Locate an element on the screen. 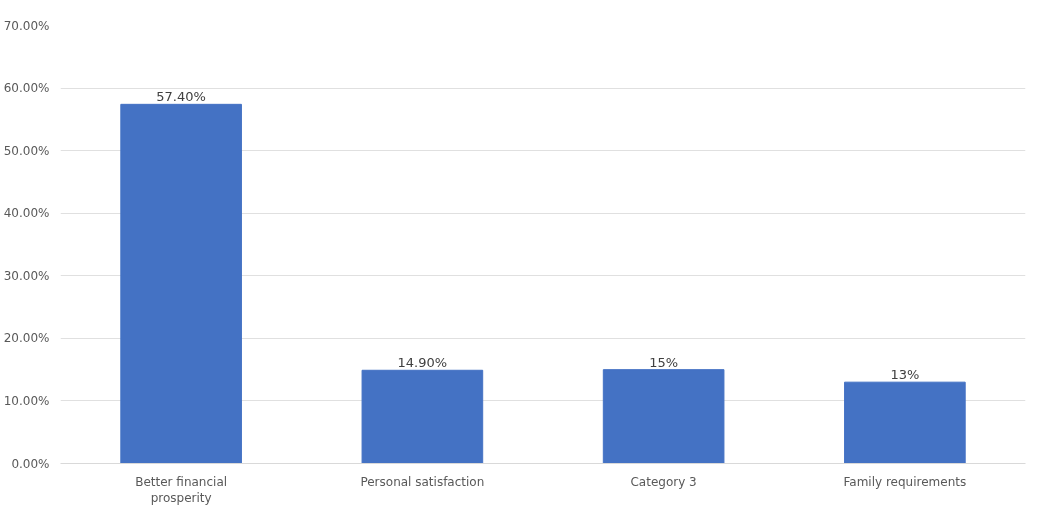  y-tick-label: 20.00% is located at coordinates (26, 338).